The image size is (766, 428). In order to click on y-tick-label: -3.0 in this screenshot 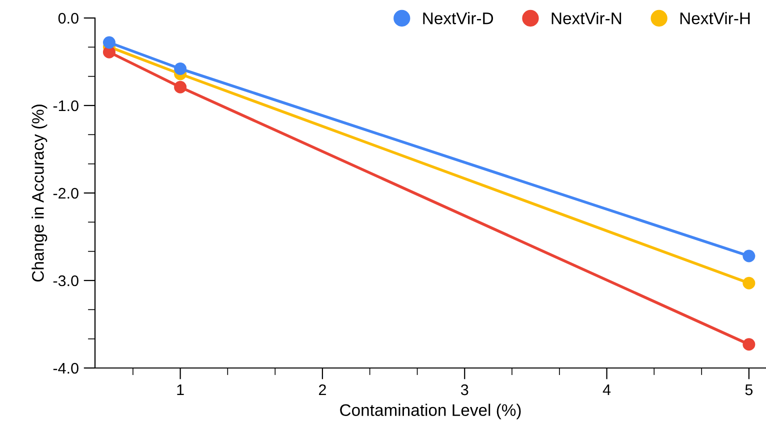, I will do `click(65, 280)`.